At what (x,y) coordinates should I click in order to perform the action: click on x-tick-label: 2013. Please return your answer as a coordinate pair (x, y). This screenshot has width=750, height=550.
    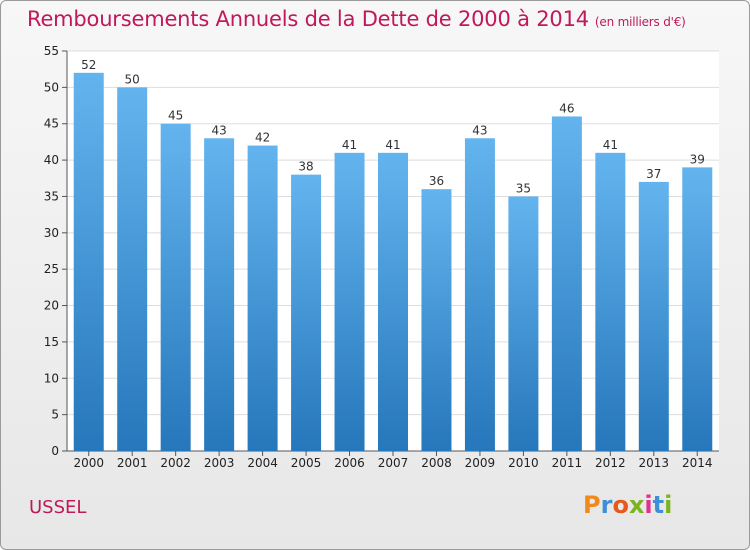
    Looking at the image, I should click on (654, 463).